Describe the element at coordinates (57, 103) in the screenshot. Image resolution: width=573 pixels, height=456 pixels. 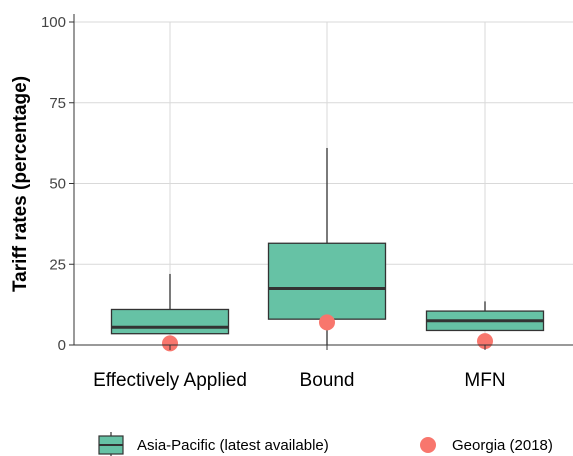
I see `y-tick-label-75: 75` at that location.